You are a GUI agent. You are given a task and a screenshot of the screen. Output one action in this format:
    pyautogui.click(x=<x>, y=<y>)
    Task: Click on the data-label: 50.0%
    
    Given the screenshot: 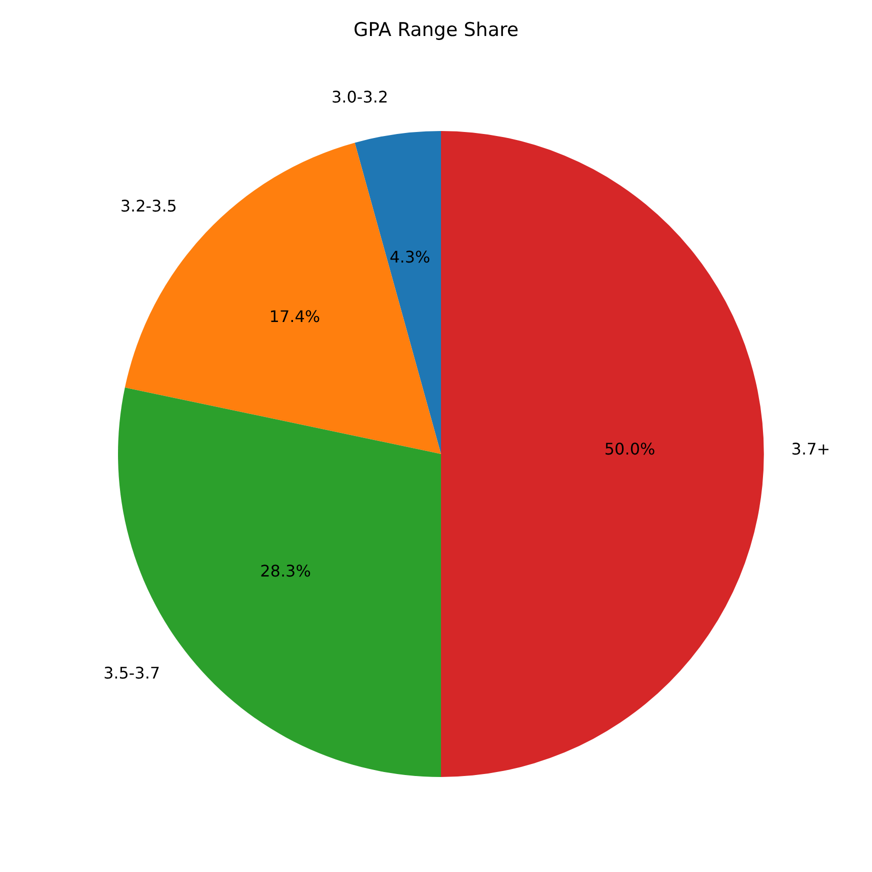 What is the action you would take?
    pyautogui.click(x=630, y=449)
    